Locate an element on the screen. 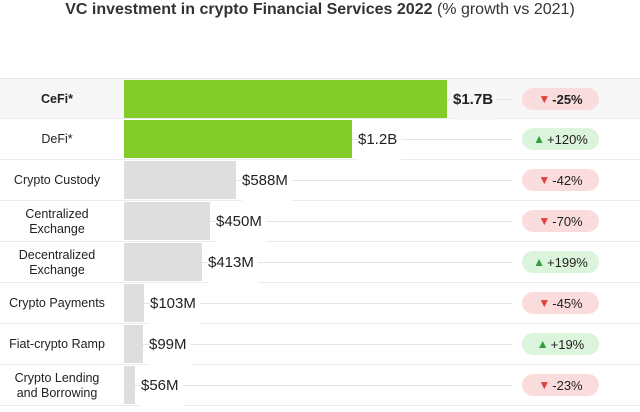 This screenshot has width=640, height=412. growth-label: +120% is located at coordinates (567, 139).